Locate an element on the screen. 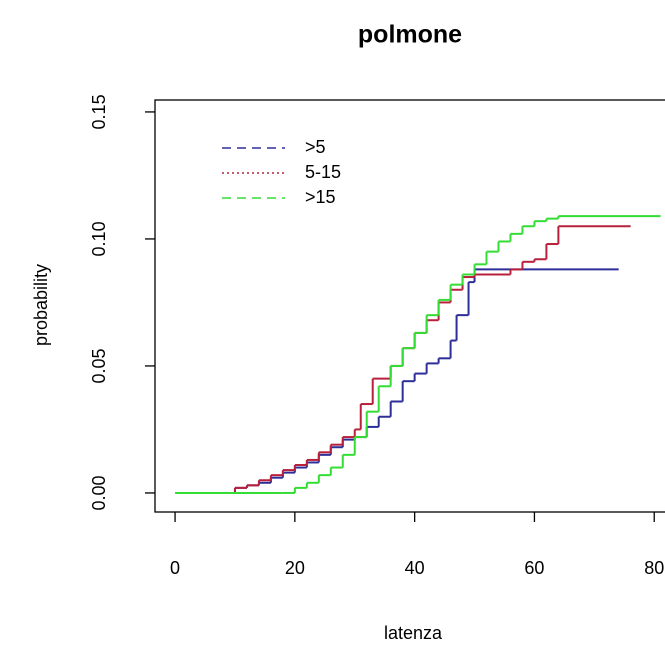 Image resolution: width=665 pixels, height=655 pixels. y-tick-label: 0.00 is located at coordinates (99, 492).